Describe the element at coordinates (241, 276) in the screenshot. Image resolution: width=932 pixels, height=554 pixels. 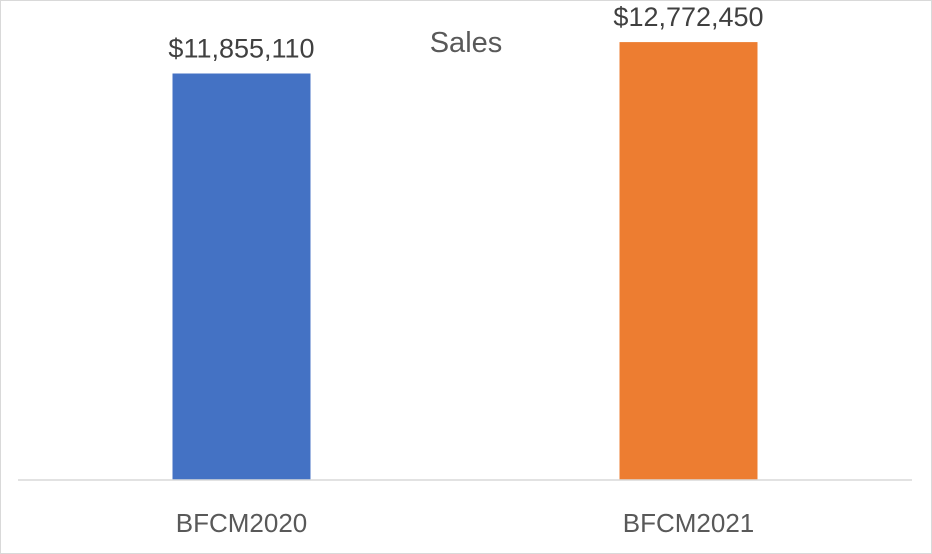
I see `bar-bfcm2020` at that location.